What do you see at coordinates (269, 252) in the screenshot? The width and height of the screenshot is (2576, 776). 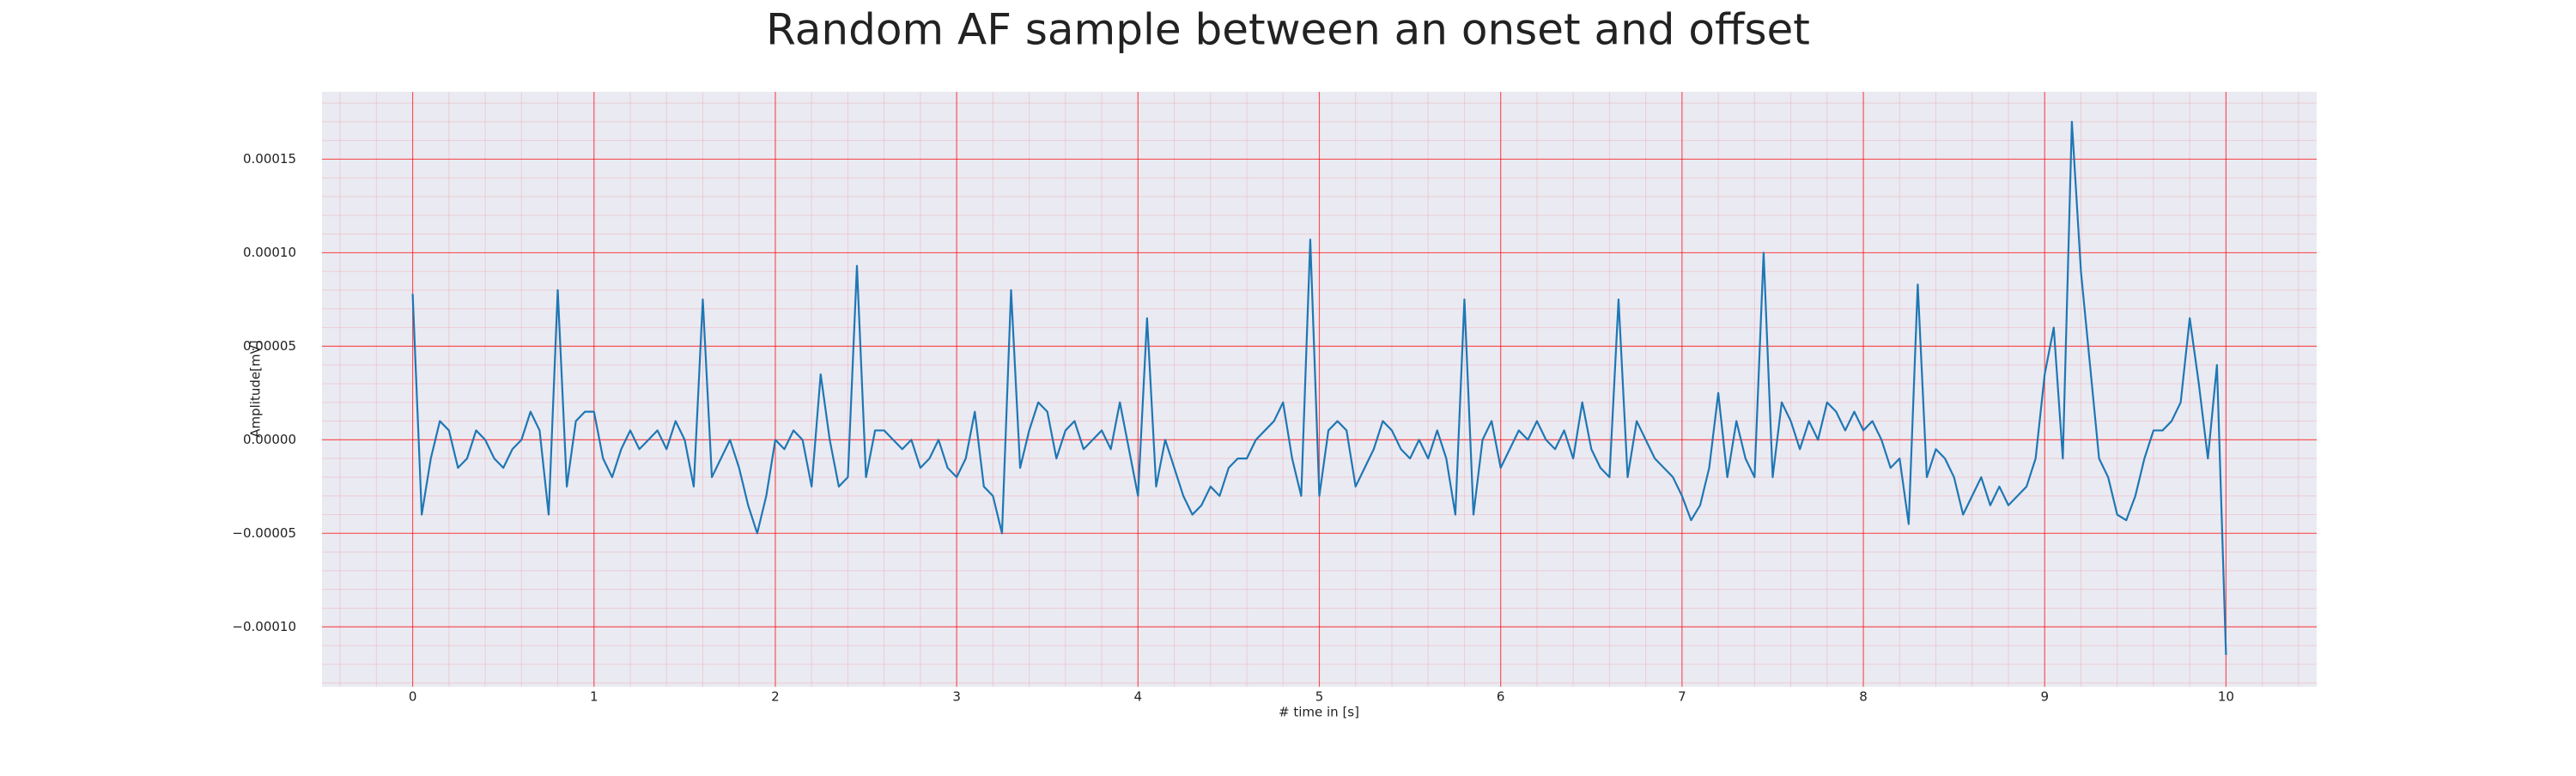 I see `y-tick-label: 0.00010` at bounding box center [269, 252].